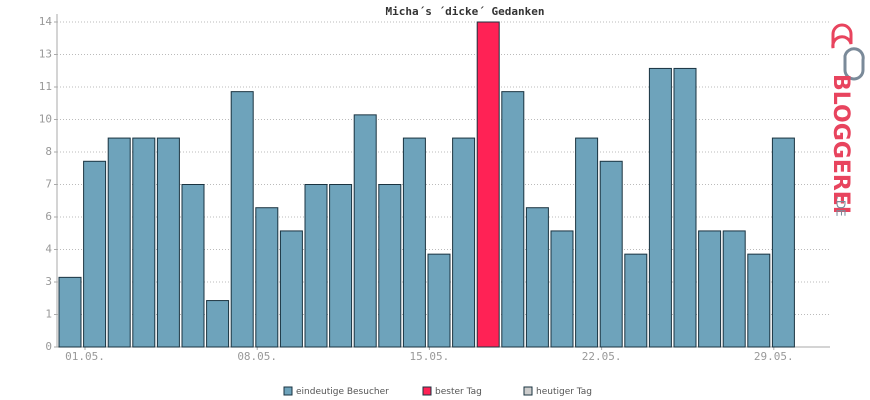  What do you see at coordinates (841, 206) in the screenshot?
I see `logo-suffix: .DE` at bounding box center [841, 206].